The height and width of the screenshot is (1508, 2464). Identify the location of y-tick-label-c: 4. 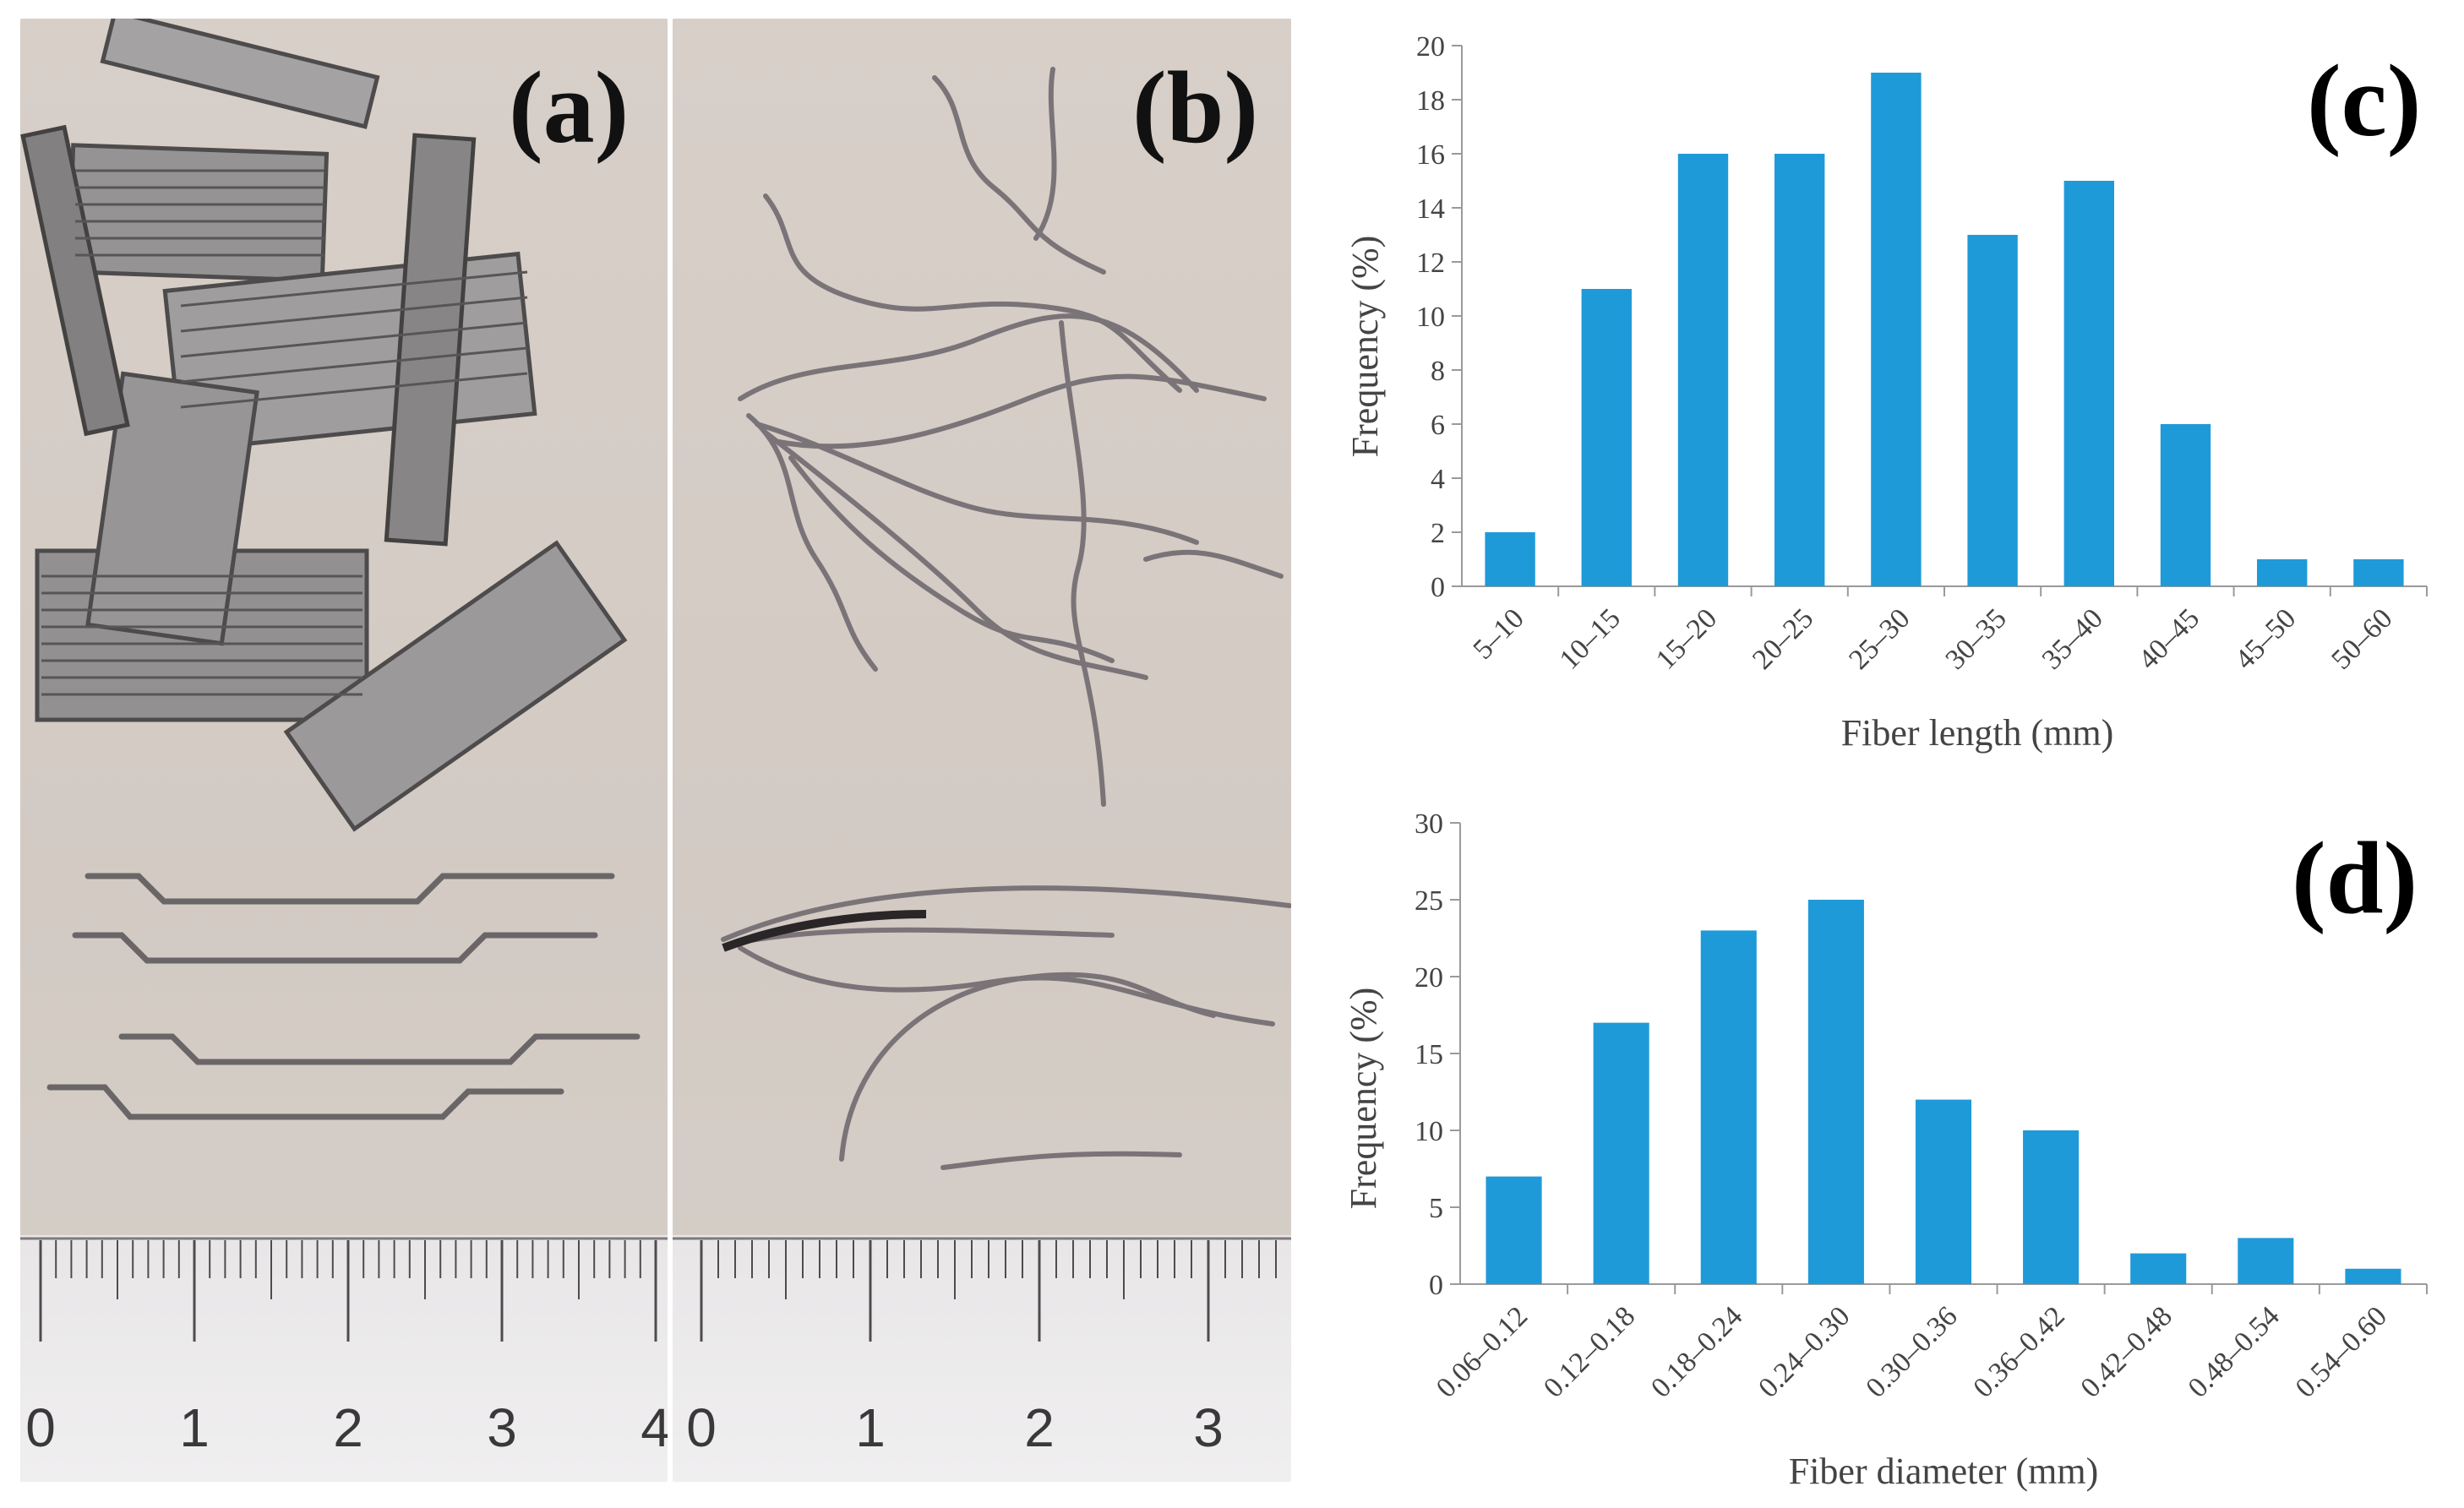
(1438, 480).